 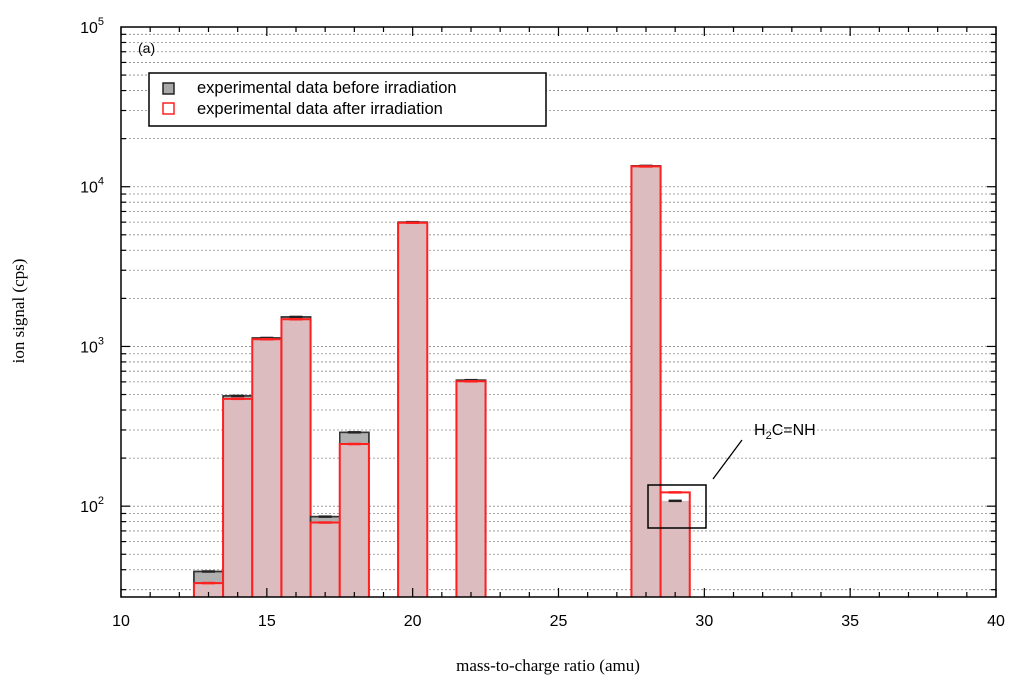 What do you see at coordinates (101, 22) in the screenshot?
I see `y-tick-label-exponent: 5` at bounding box center [101, 22].